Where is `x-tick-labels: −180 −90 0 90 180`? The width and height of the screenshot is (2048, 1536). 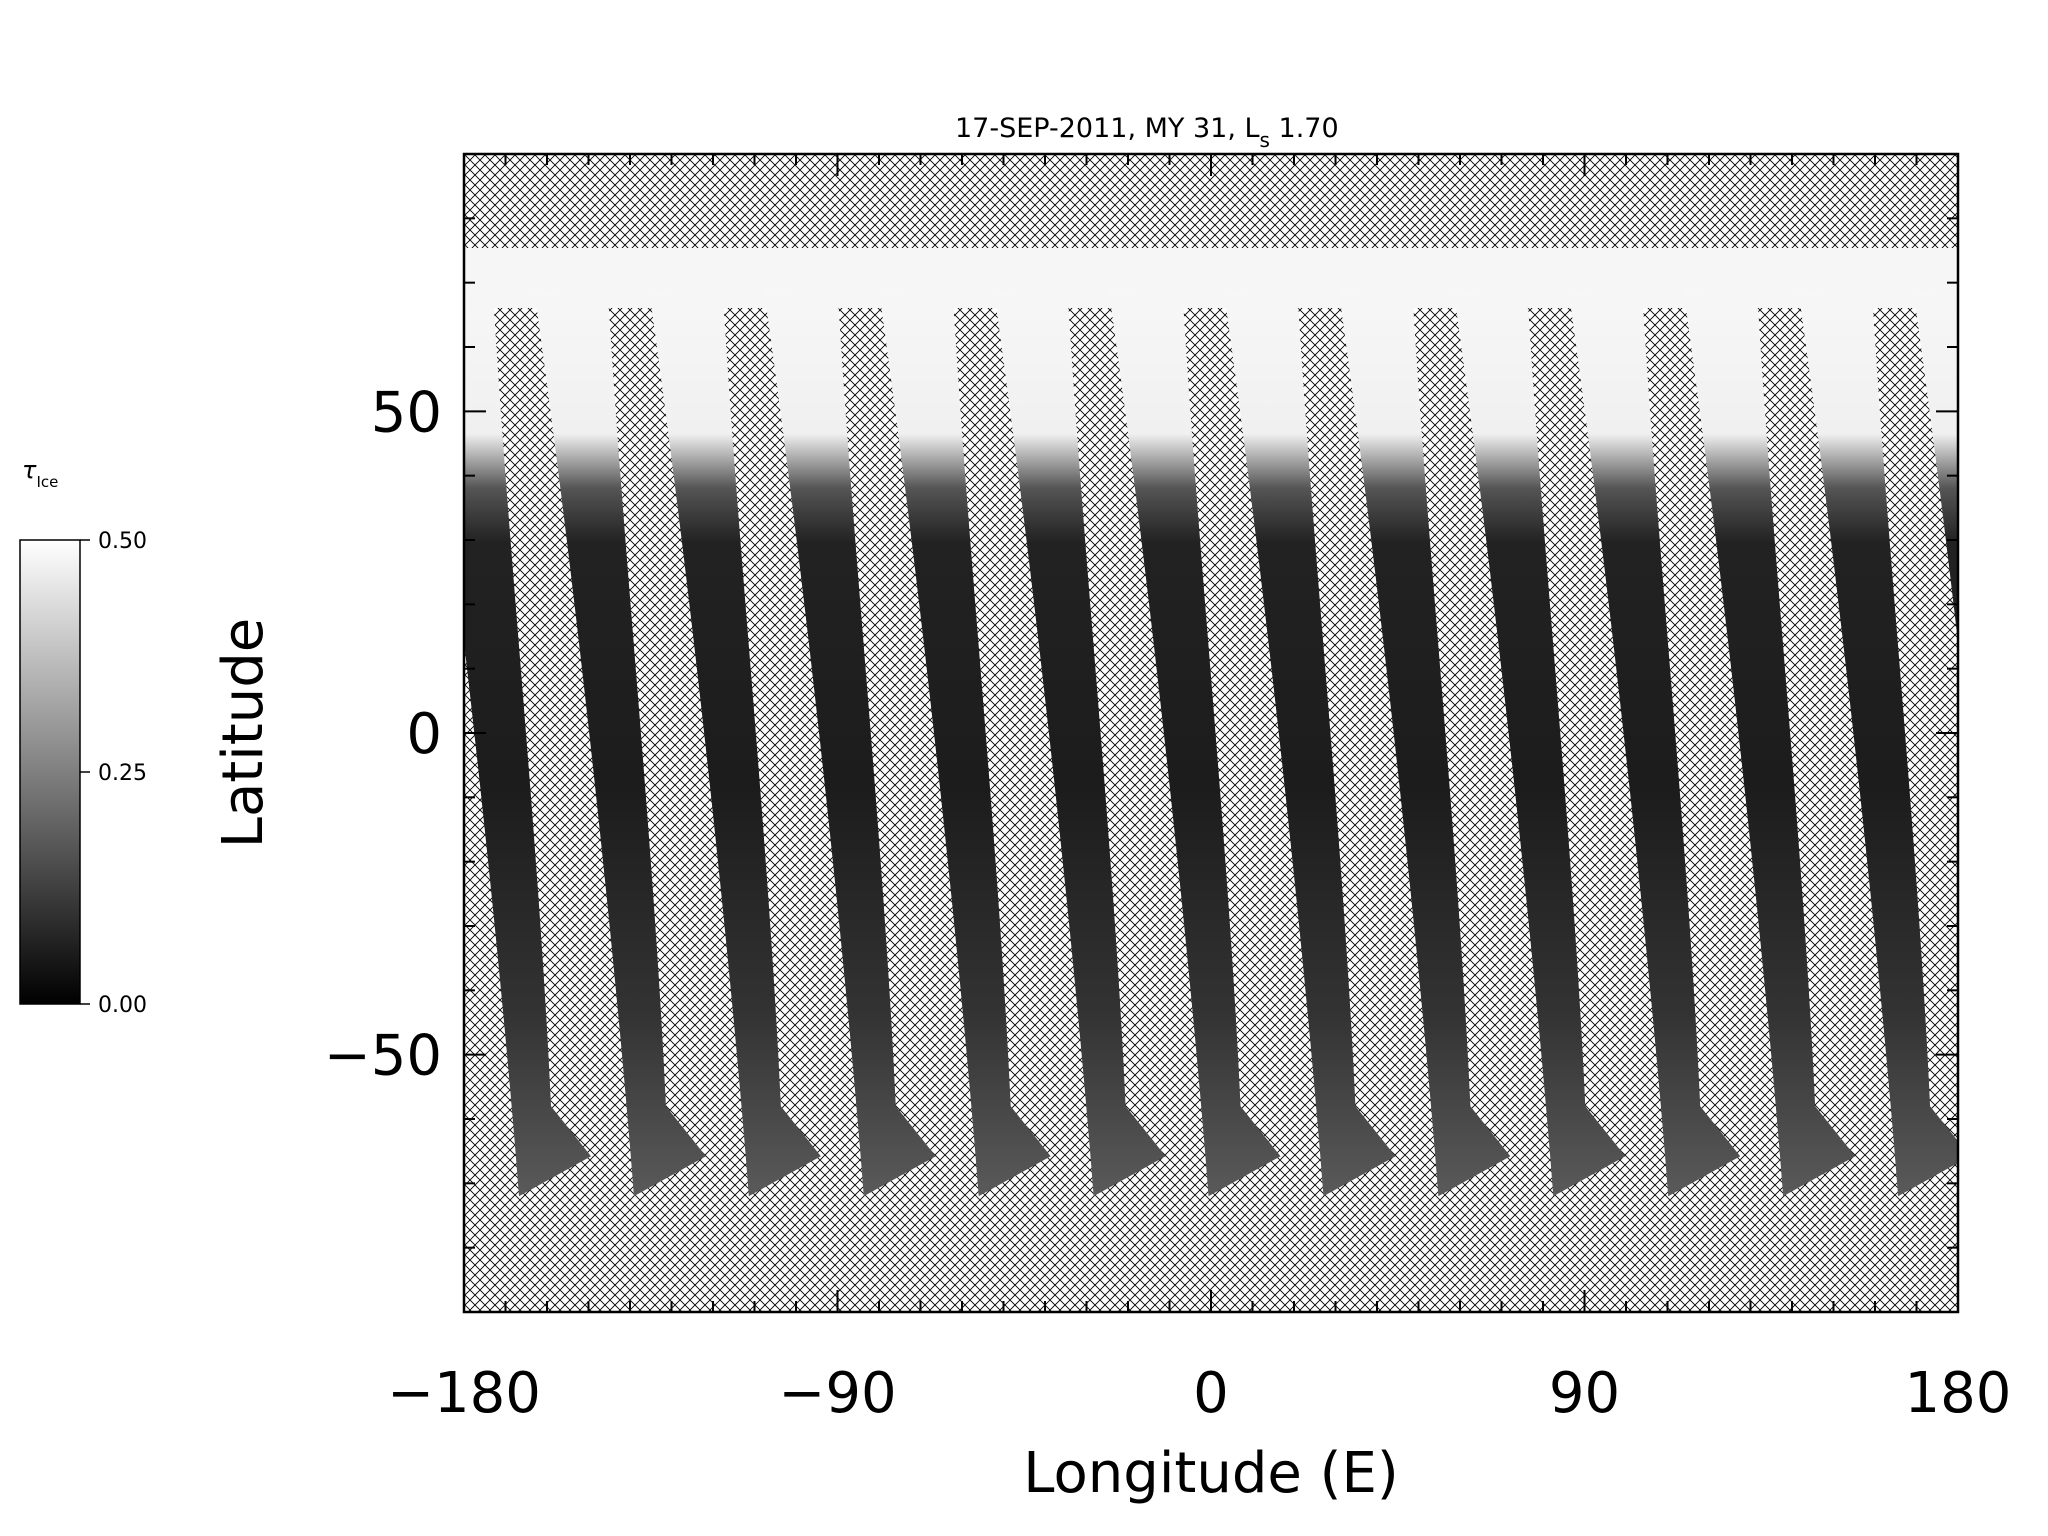
x-tick-labels: −180 −90 0 90 180 is located at coordinates (1199, 1393).